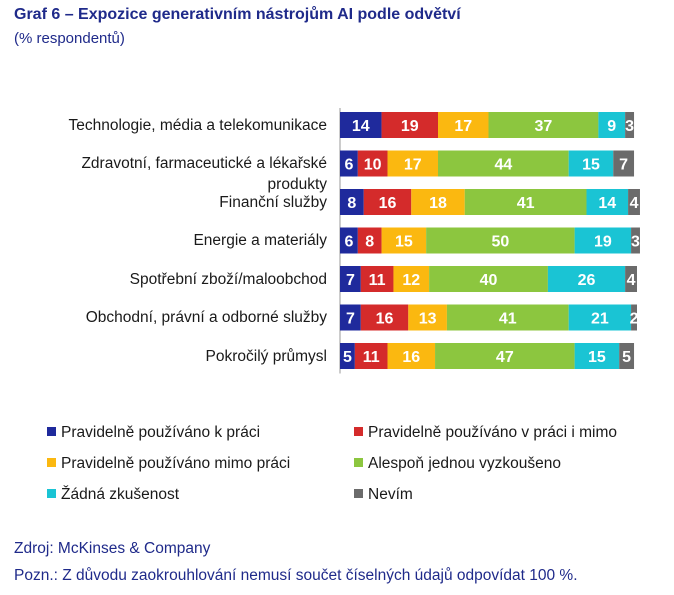 The width and height of the screenshot is (674, 595). Describe the element at coordinates (266, 356) in the screenshot. I see `category-label-line: Pokročilý průmysl` at that location.